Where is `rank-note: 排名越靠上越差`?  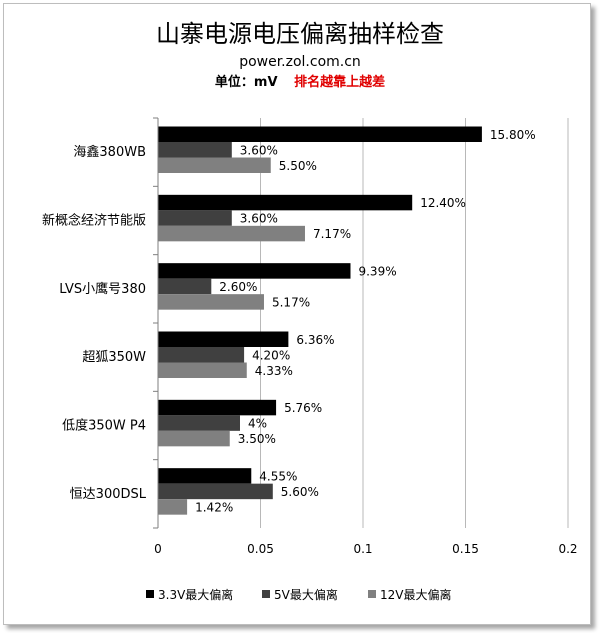
rank-note: 排名越靠上越差 is located at coordinates (339, 82).